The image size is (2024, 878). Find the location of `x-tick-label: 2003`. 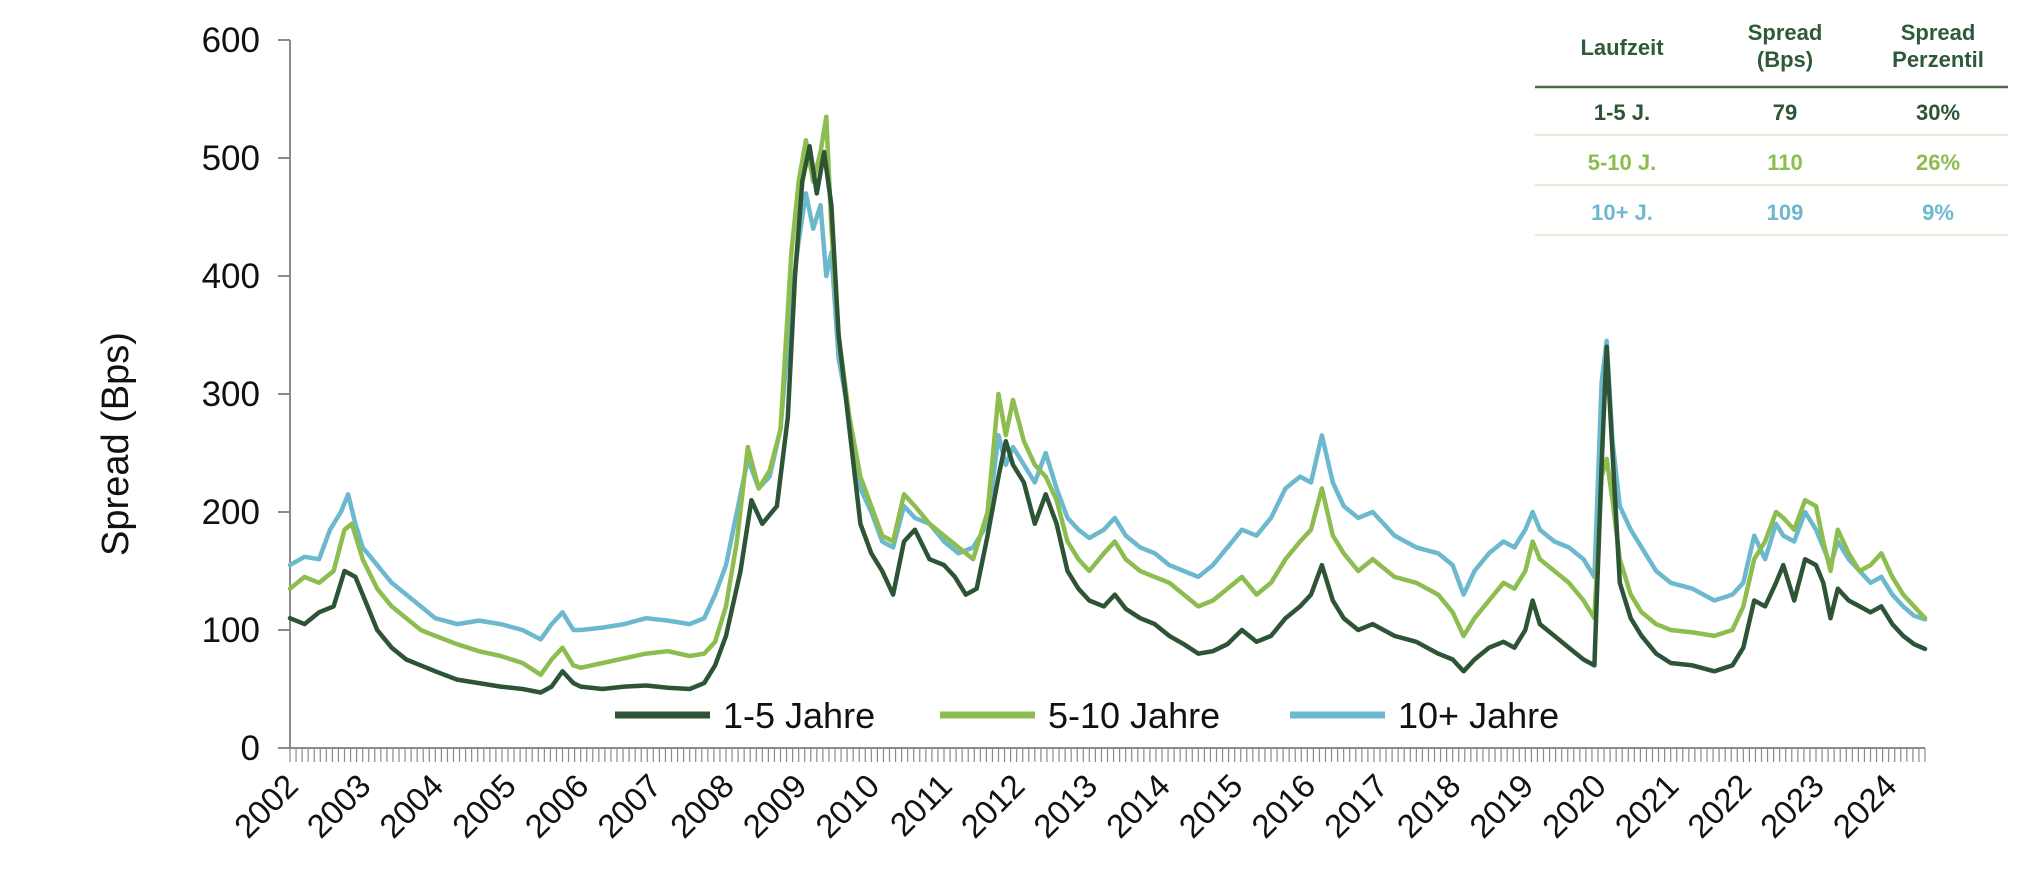

x-tick-label: 2003 is located at coordinates (339, 806).